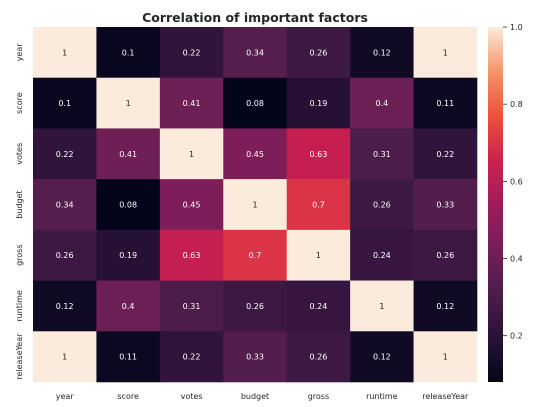 The height and width of the screenshot is (407, 548). I want to click on colorbar, so click(495, 204).